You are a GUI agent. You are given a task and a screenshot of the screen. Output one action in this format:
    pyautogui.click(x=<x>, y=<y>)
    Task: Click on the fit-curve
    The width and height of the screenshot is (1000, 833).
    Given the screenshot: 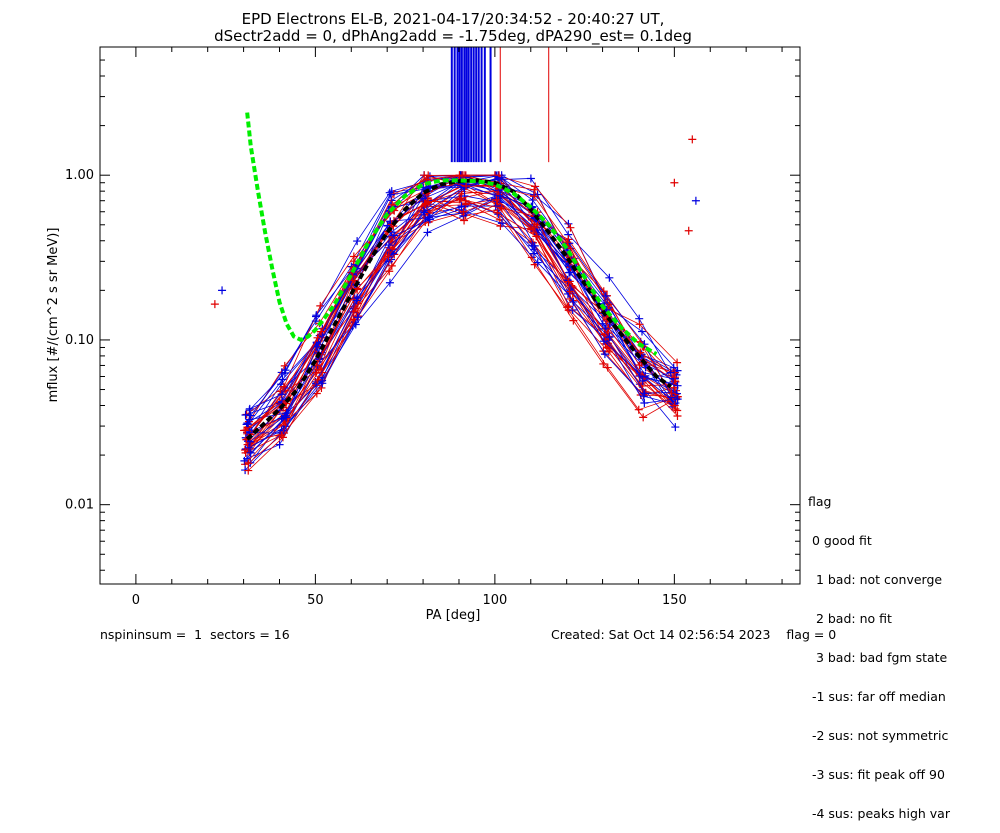 What is the action you would take?
    pyautogui.click(x=451, y=234)
    